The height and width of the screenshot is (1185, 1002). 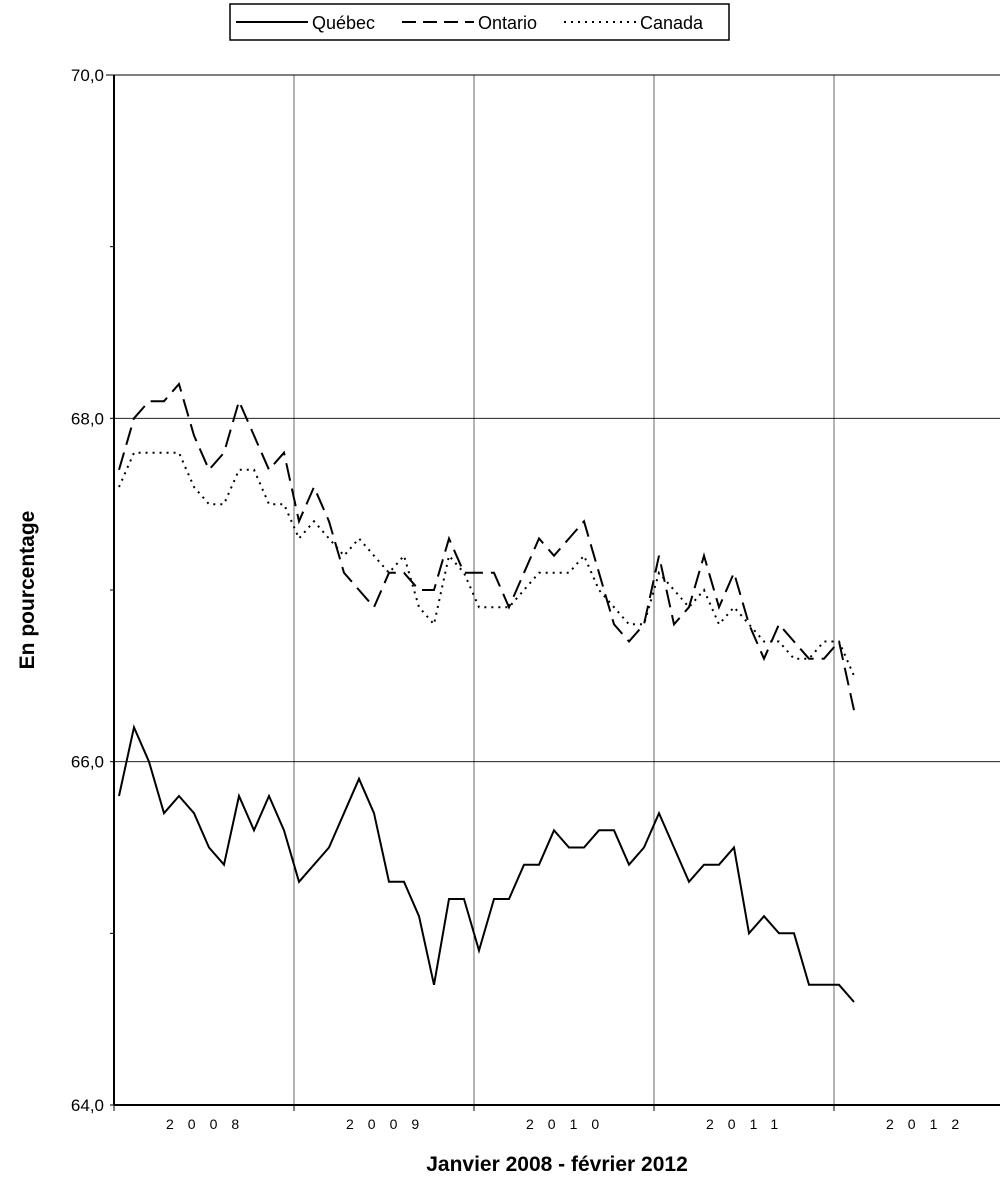 I want to click on x-year-label: 2010, so click(x=569, y=1124).